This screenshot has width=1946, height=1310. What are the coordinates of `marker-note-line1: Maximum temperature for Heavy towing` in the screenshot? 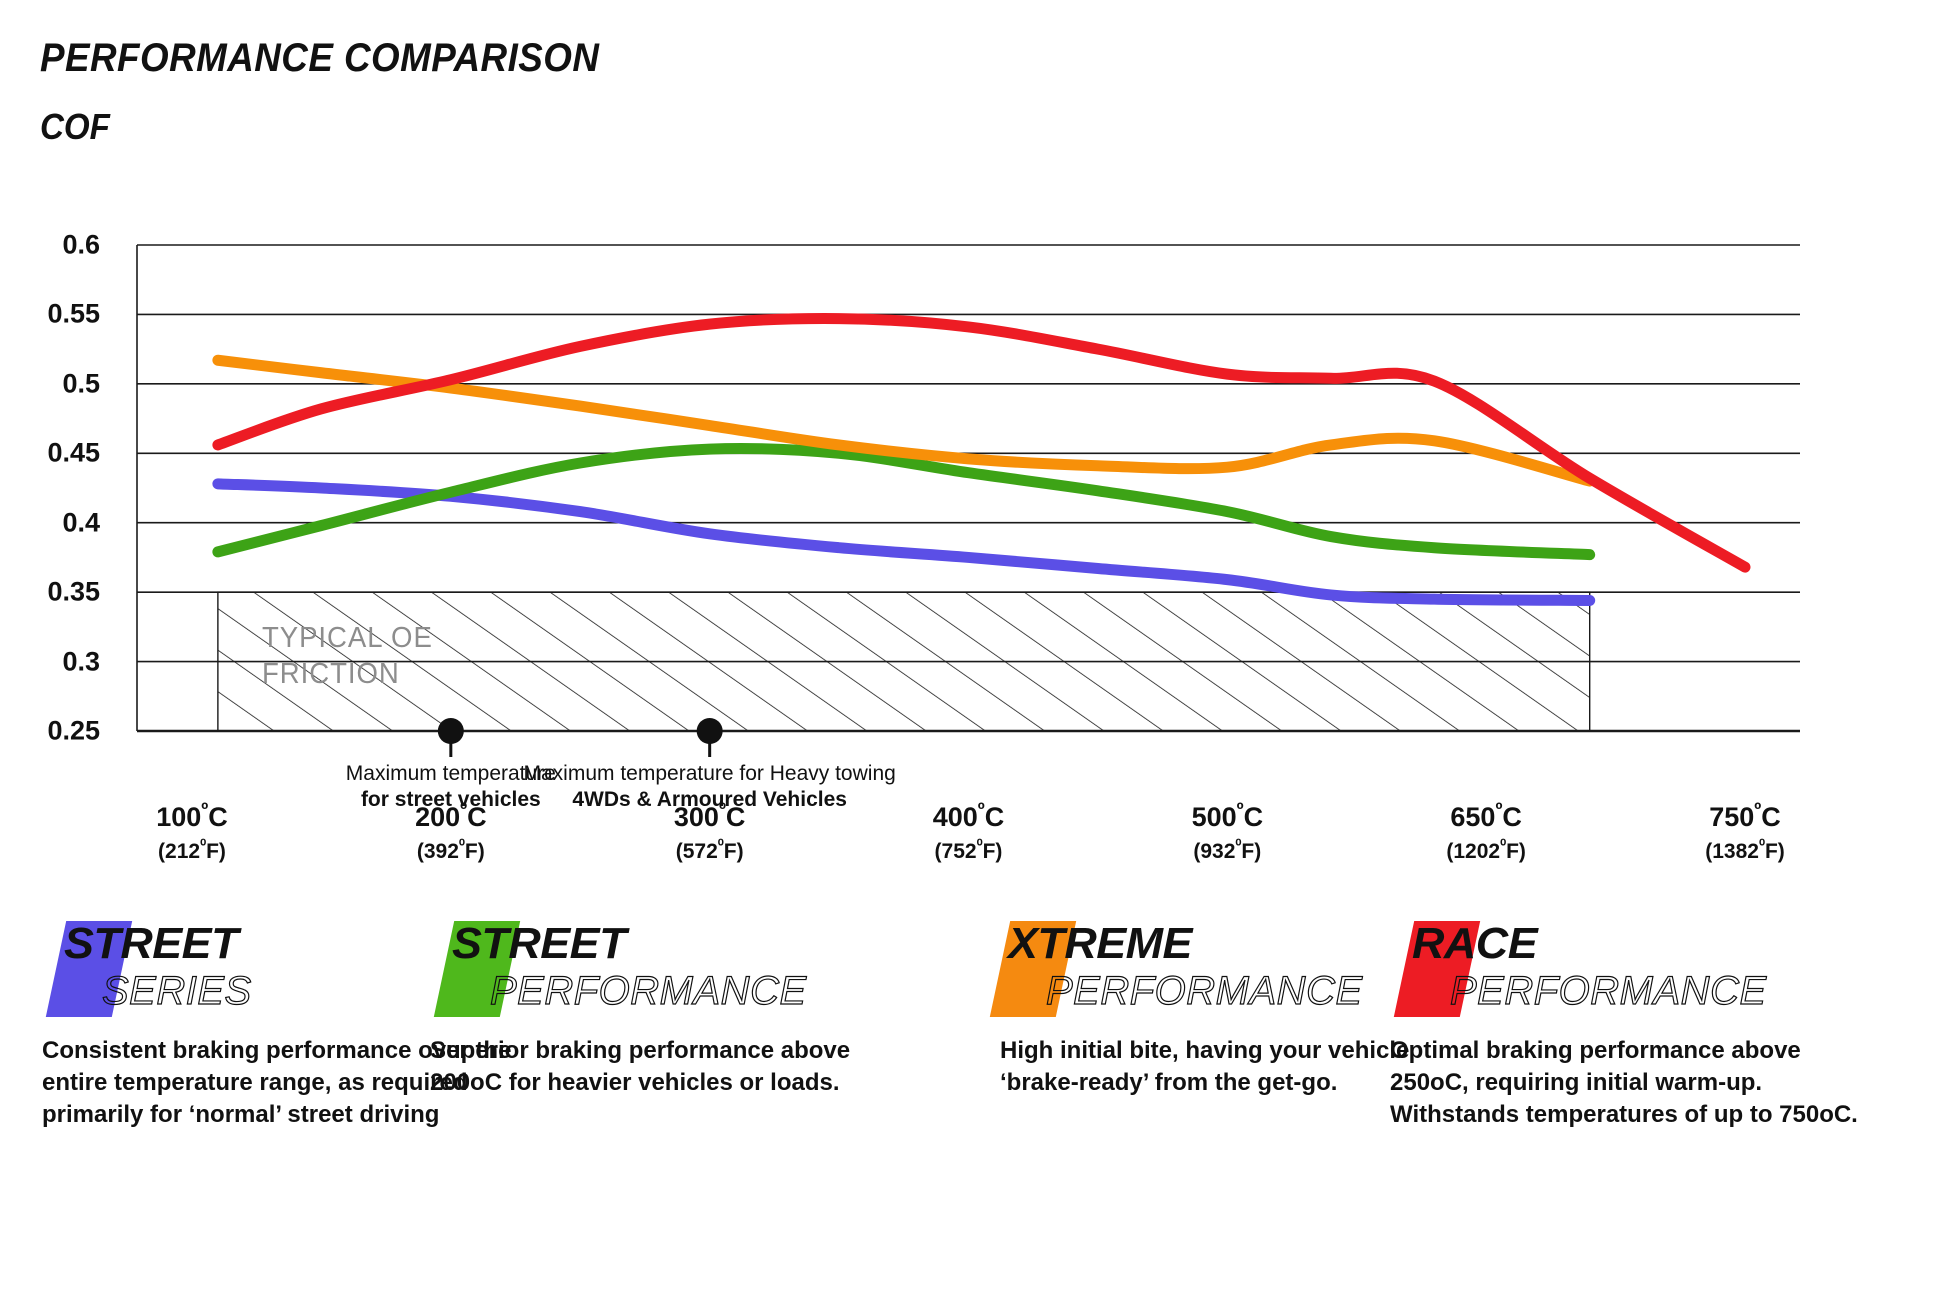 It's located at (709, 773).